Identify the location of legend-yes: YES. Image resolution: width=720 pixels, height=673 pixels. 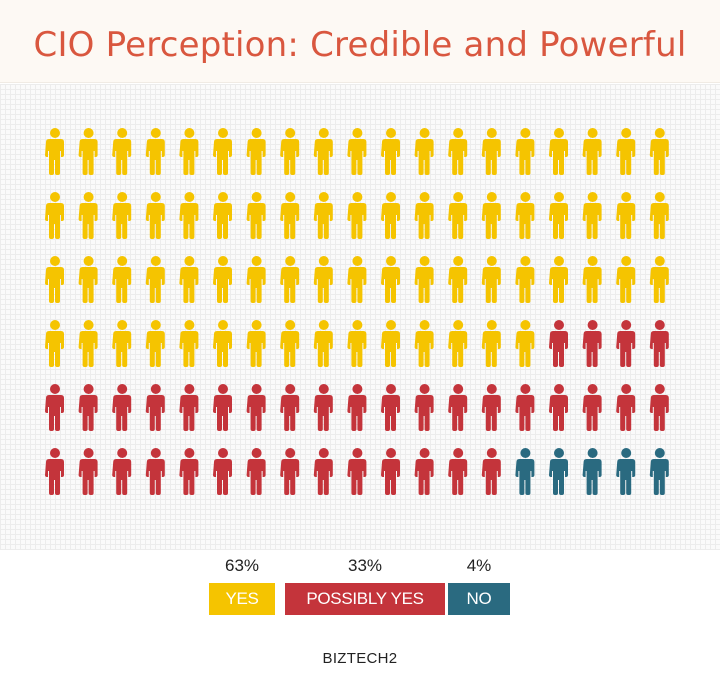
(242, 599).